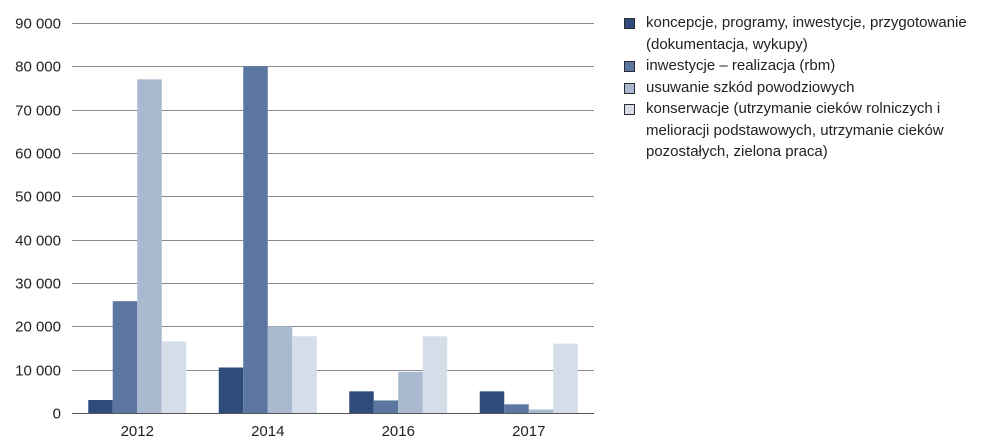  I want to click on y-tick-label: 40 000, so click(38, 241).